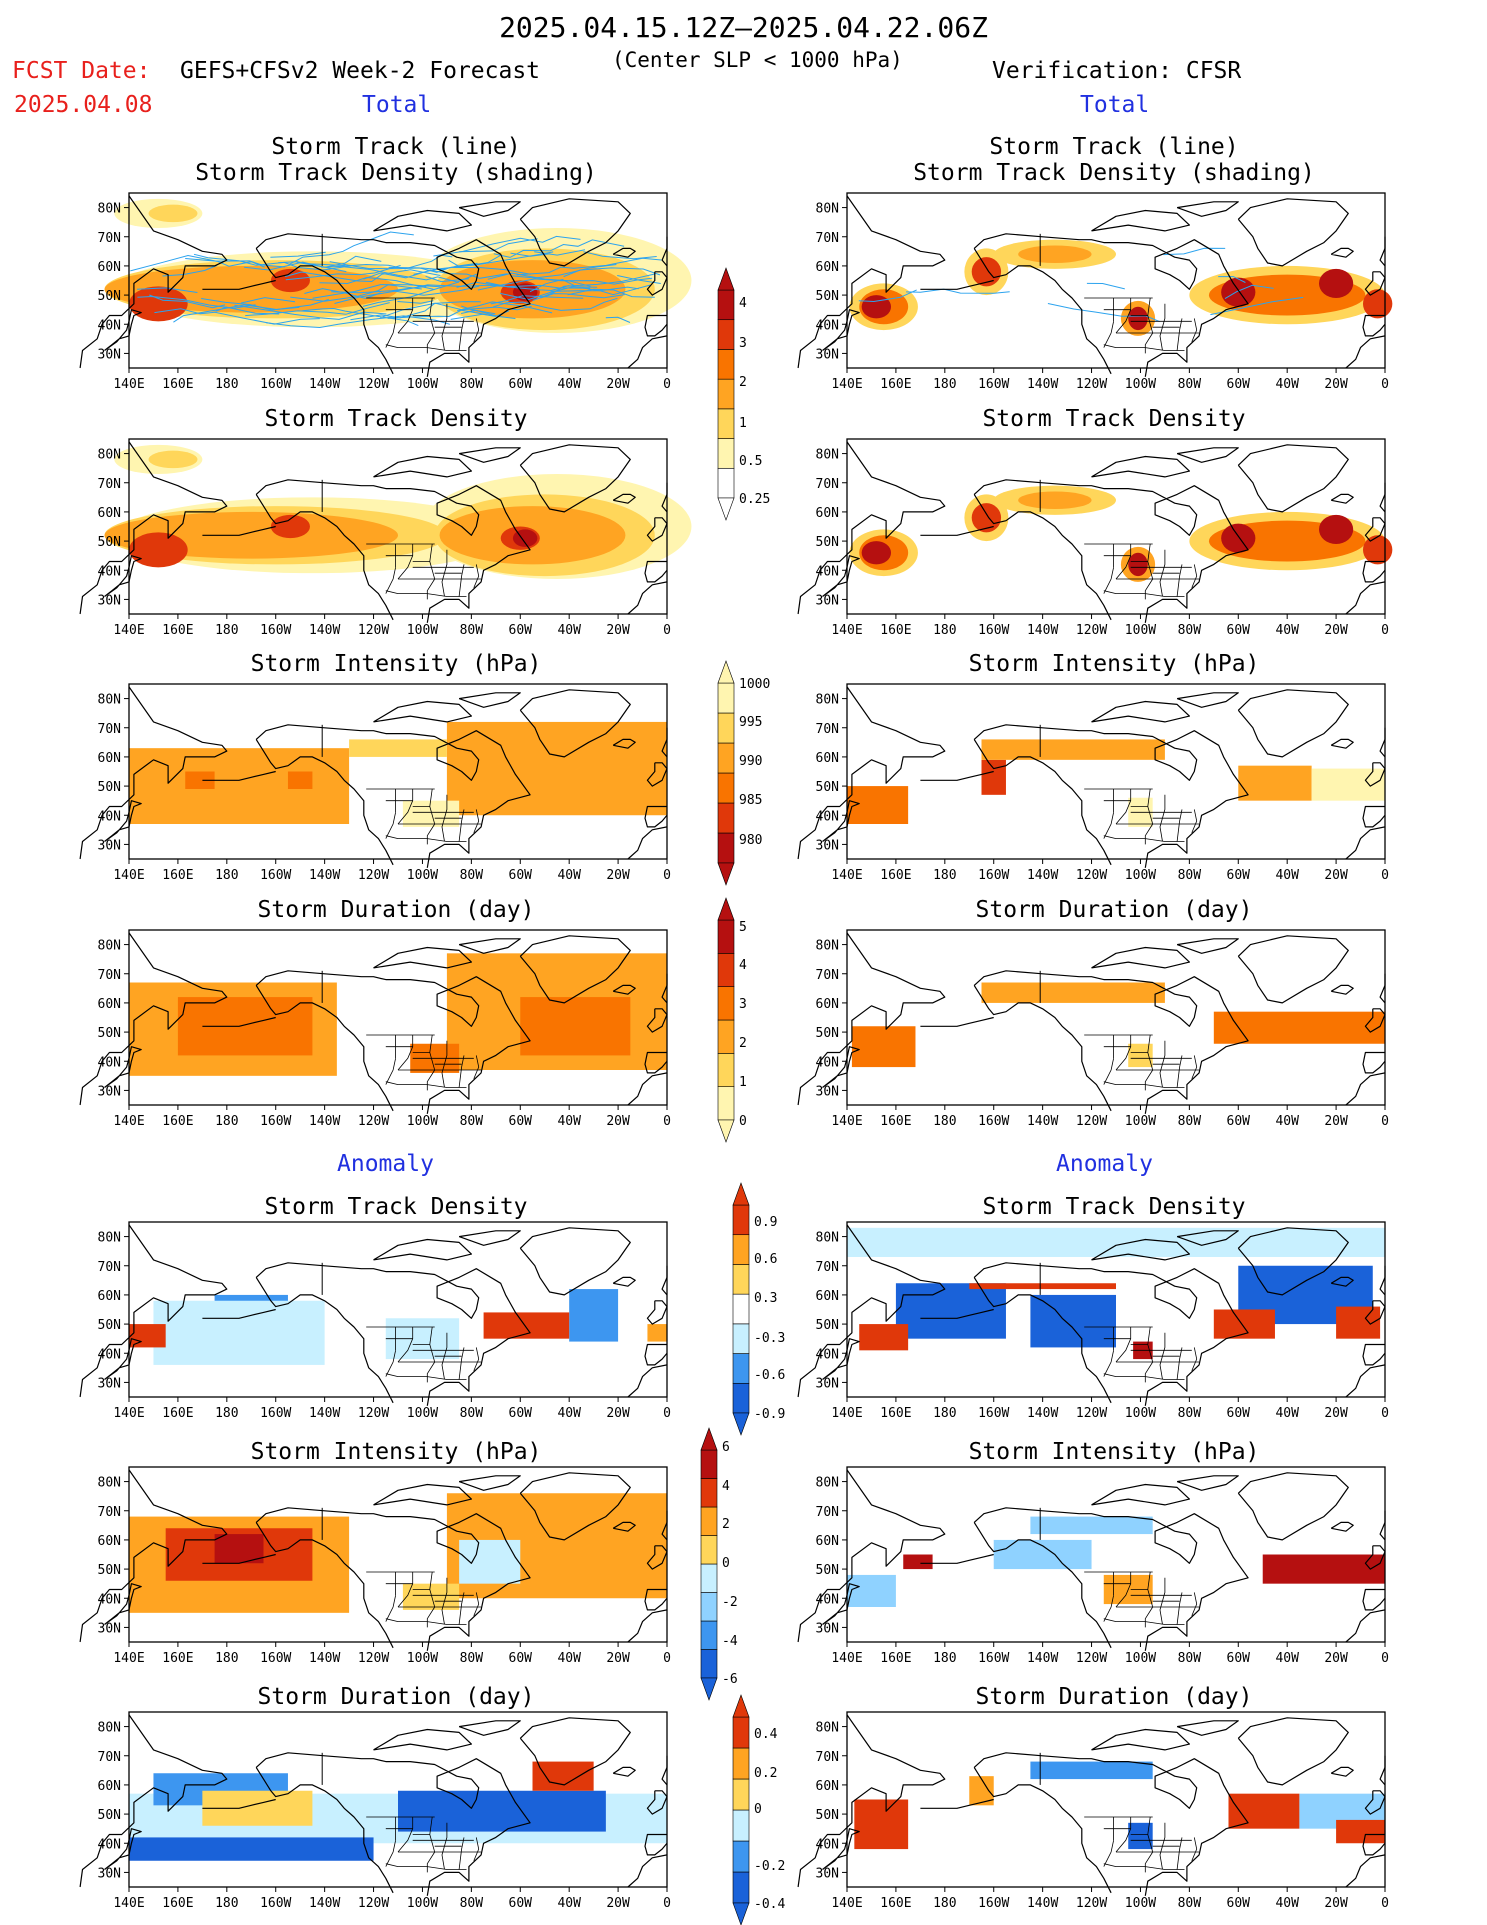 The height and width of the screenshot is (1925, 1487). I want to click on colorbar-label: -6, so click(730, 1679).